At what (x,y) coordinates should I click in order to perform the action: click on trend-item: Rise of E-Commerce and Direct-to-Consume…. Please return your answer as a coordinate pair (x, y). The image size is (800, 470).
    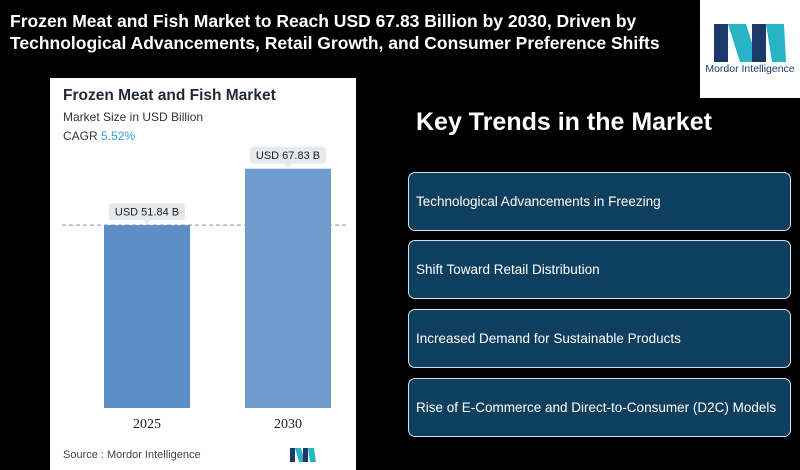
    Looking at the image, I should click on (599, 407).